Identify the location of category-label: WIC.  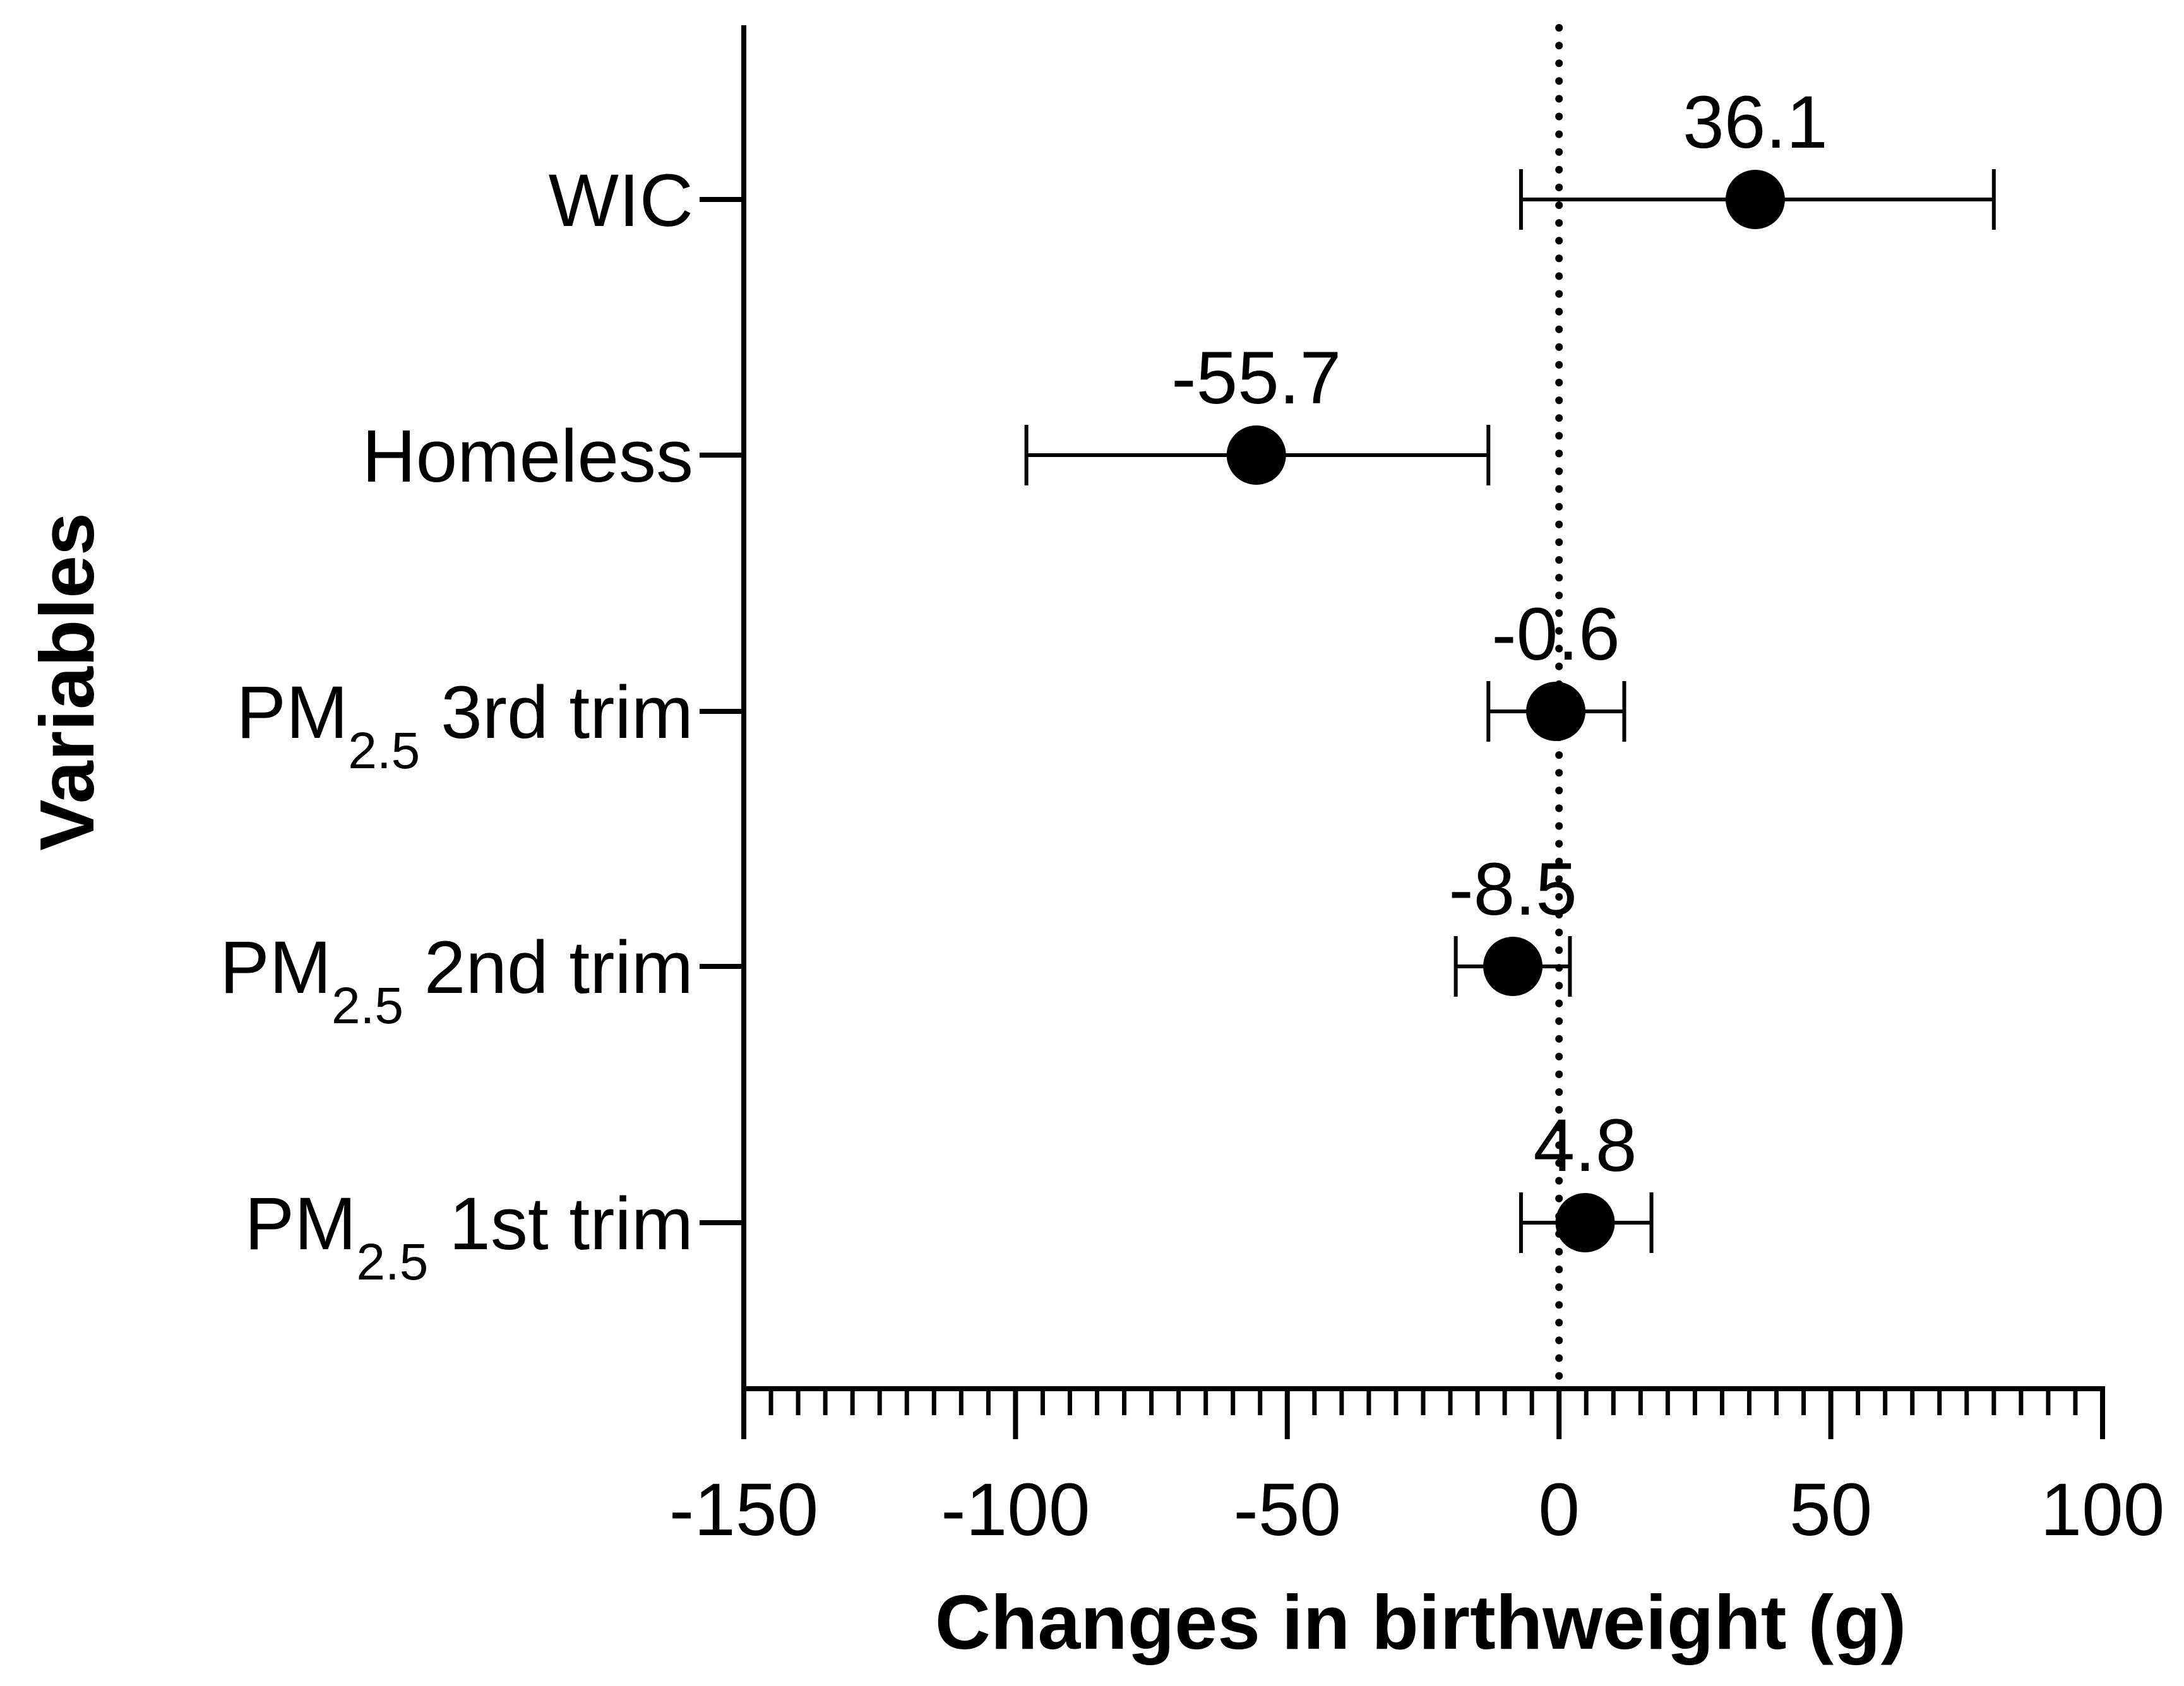
(621, 200).